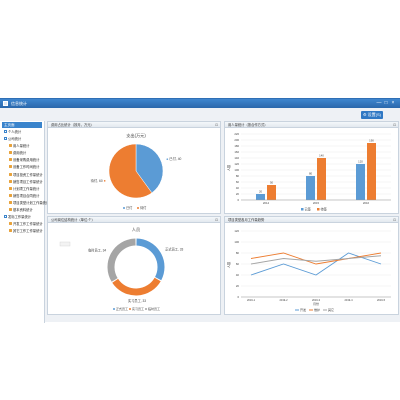 The width and height of the screenshot is (400, 400). I want to click on sidebar-item: 项目投资工作量统计, so click(22, 175).